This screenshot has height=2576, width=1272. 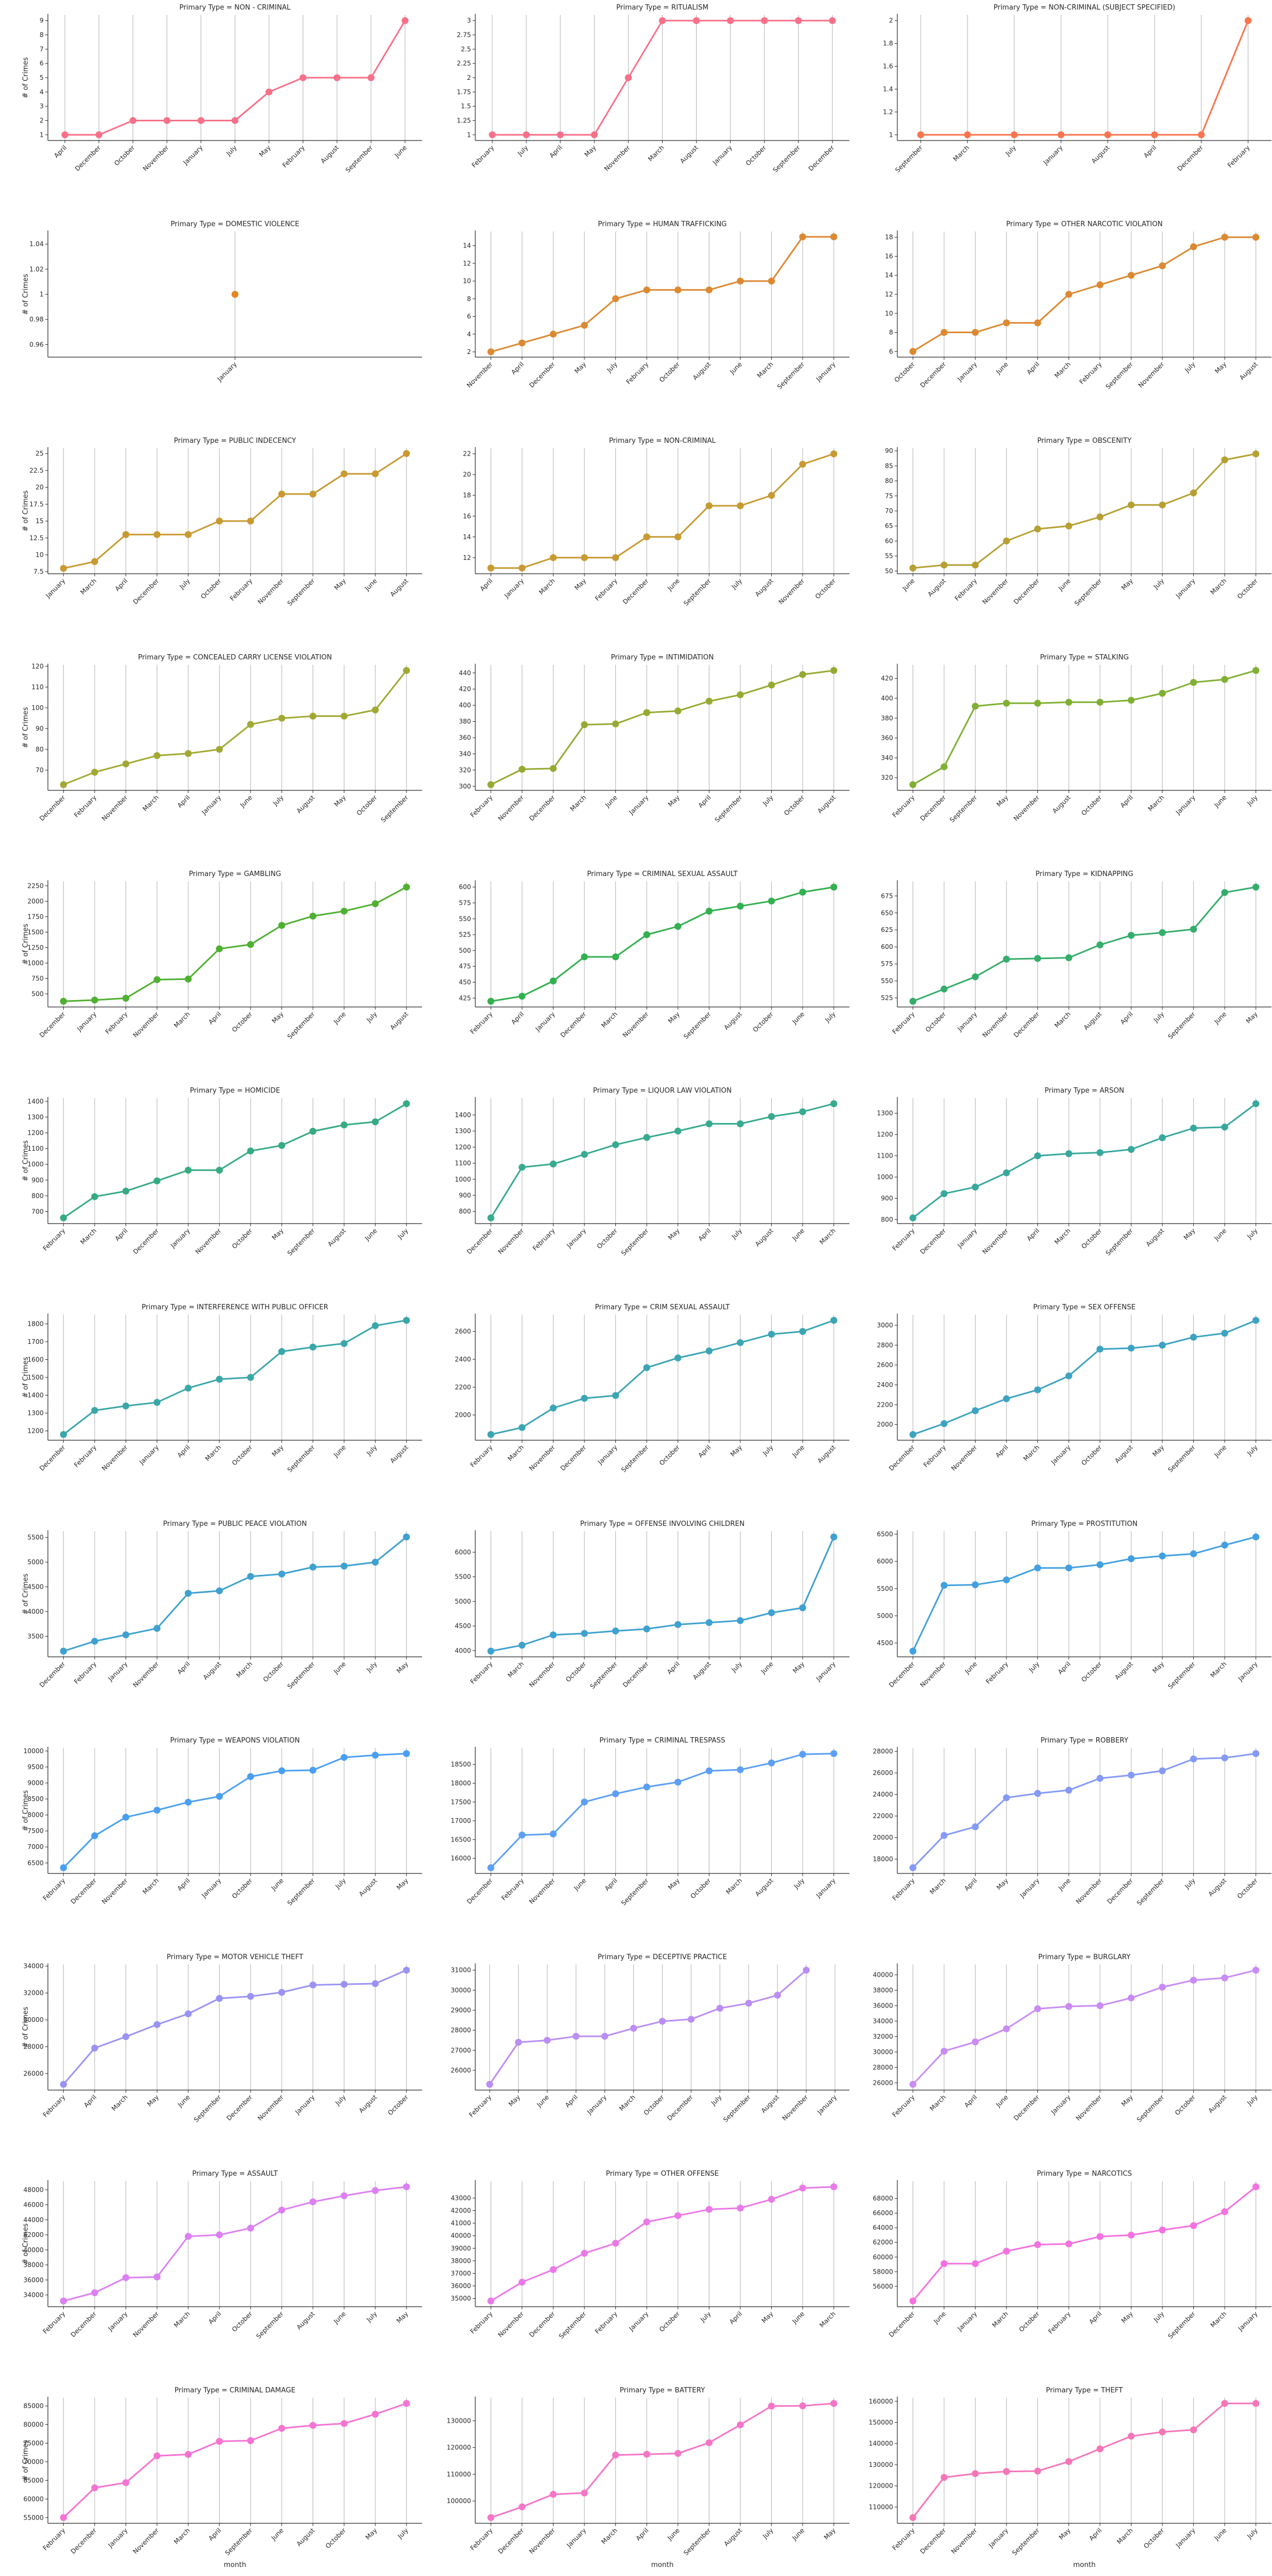 I want to click on y-tick-label: 420, so click(x=887, y=678).